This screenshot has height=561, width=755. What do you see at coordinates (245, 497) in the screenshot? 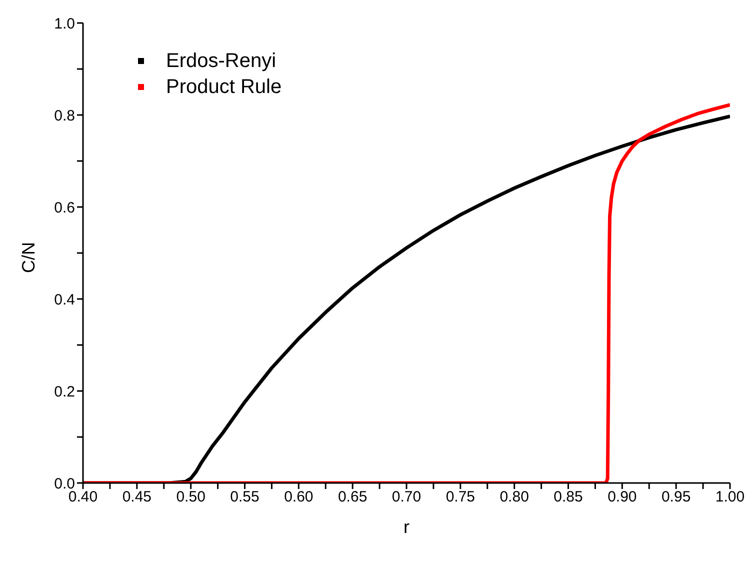
I see `x-tick-label: 0.55` at bounding box center [245, 497].